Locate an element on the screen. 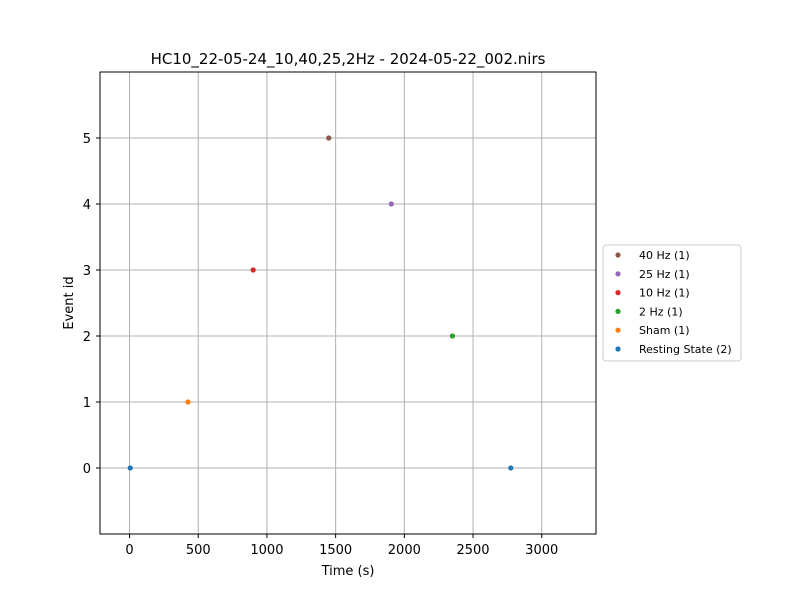 Image resolution: width=800 pixels, height=600 pixels. y-tick-label: 0 is located at coordinates (87, 469).